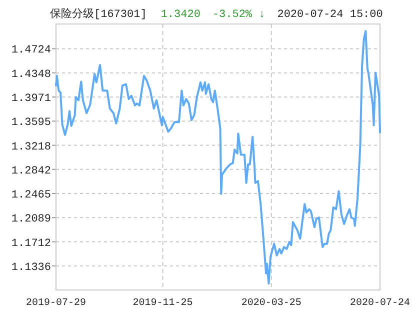  What do you see at coordinates (31, 171) in the screenshot?
I see `y-tick-label: 1.2842` at bounding box center [31, 171].